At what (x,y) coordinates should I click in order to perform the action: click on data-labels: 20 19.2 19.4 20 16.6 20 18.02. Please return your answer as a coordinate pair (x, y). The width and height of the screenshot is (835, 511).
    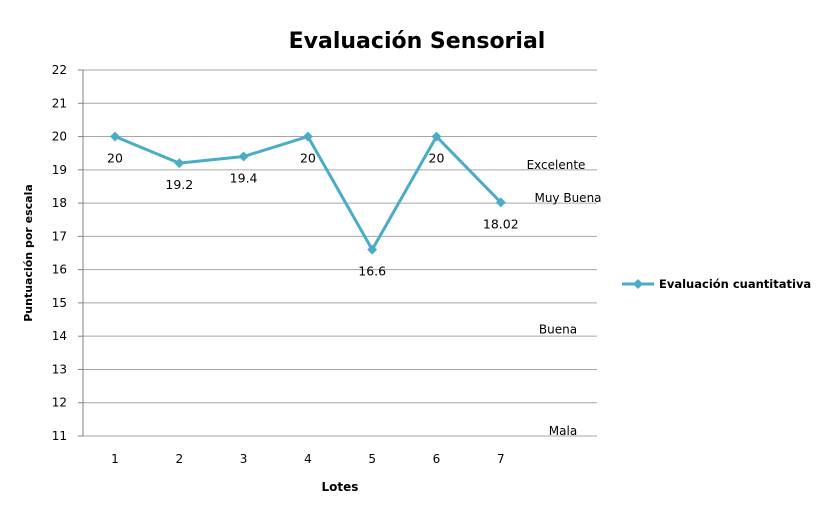
    Looking at the image, I should click on (313, 215).